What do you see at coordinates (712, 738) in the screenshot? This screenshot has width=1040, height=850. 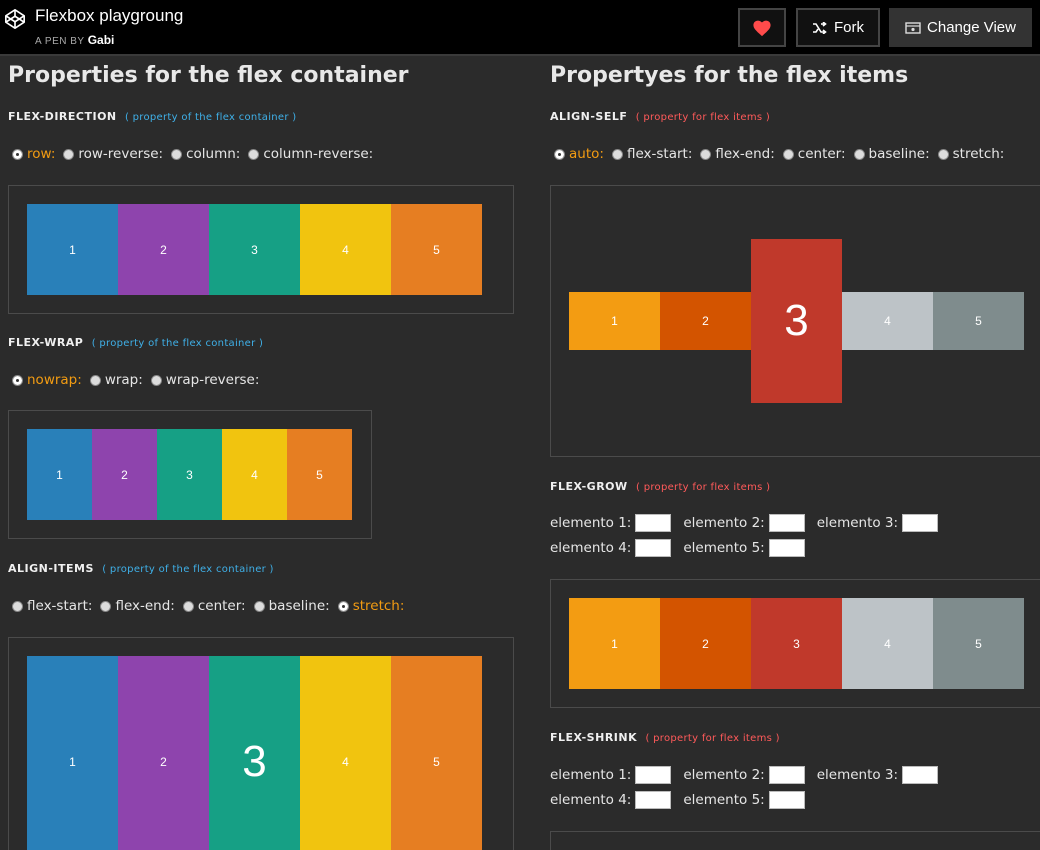 I see `flex-shrink-note: ( property for flex items )` at bounding box center [712, 738].